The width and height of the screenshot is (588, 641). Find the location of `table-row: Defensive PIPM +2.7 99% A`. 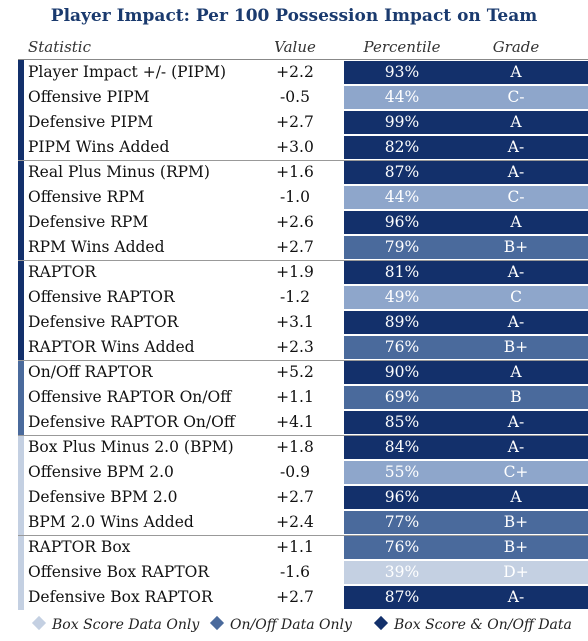

table-row: Defensive PIPM +2.7 99% A is located at coordinates (294, 122).